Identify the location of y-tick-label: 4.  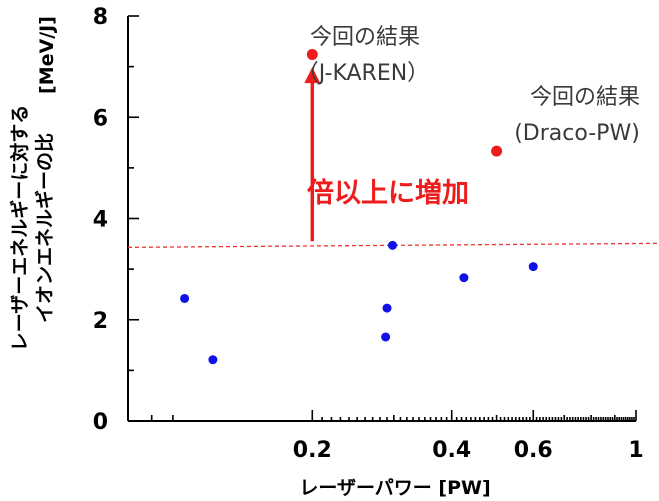
(100, 220).